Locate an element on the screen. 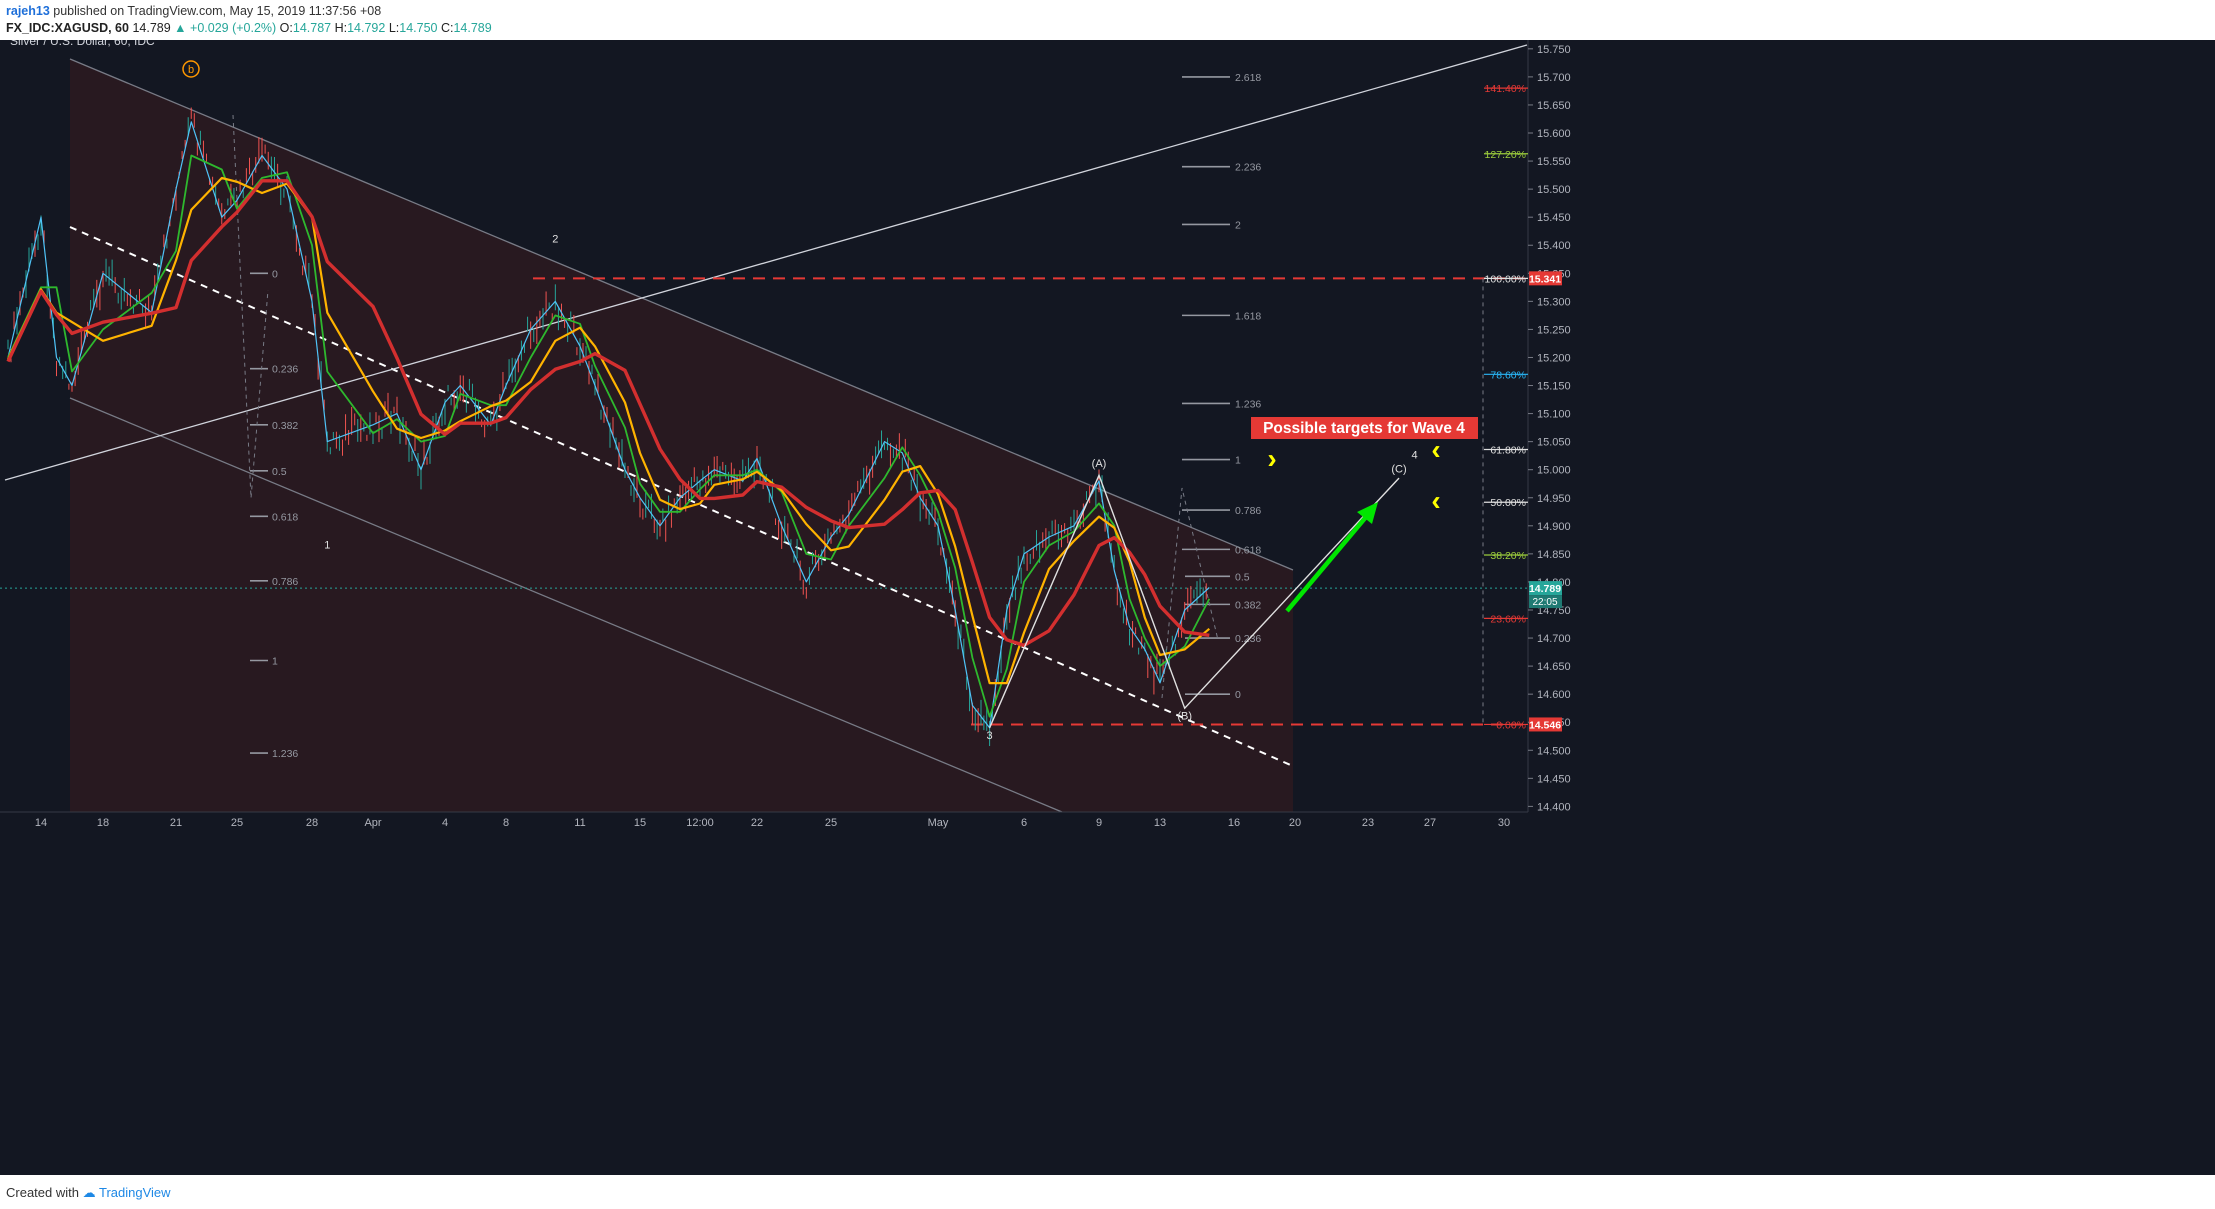 The width and height of the screenshot is (2215, 1209). x-tick-label: 20 is located at coordinates (1295, 823).